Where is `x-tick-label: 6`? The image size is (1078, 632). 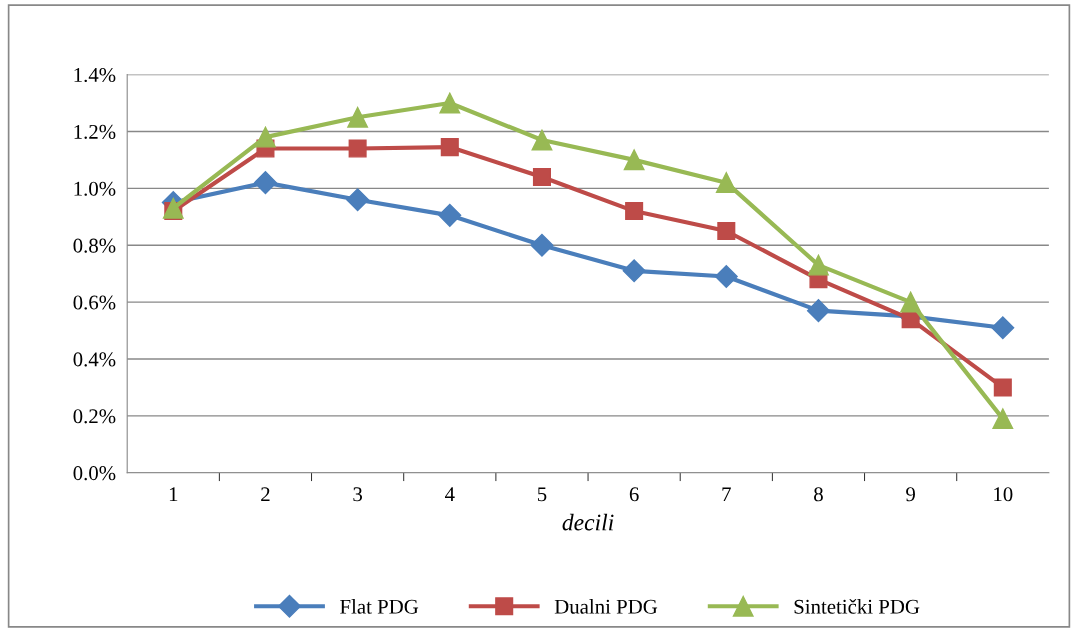
x-tick-label: 6 is located at coordinates (634, 494).